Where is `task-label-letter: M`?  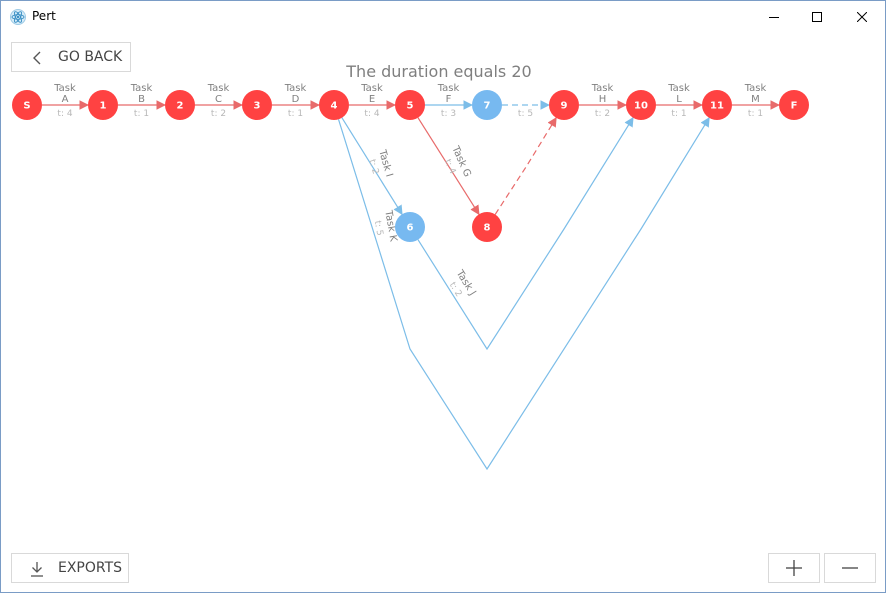
task-label-letter: M is located at coordinates (755, 99).